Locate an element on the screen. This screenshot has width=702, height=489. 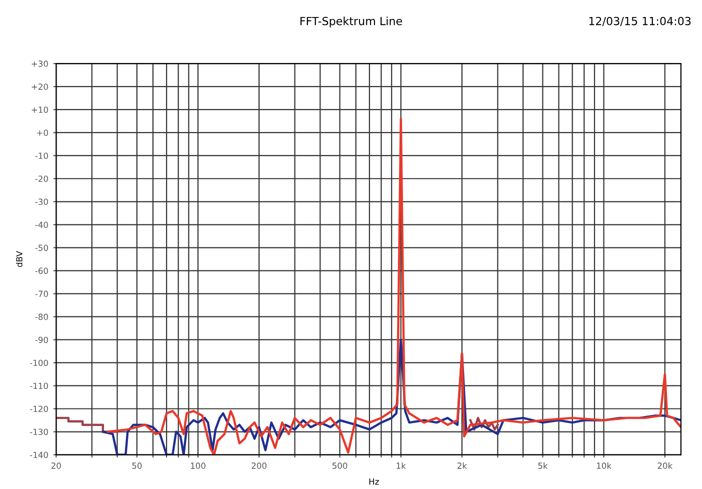
x-tick-label: 10k is located at coordinates (604, 465).